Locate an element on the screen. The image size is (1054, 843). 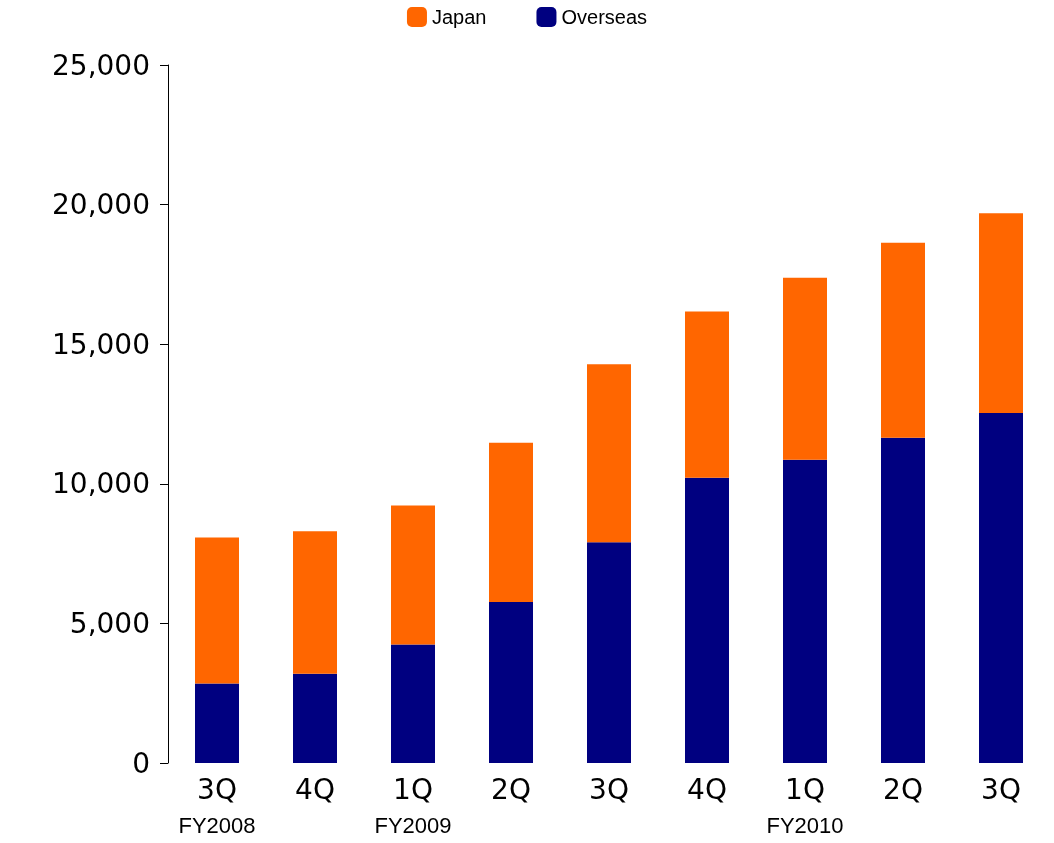
y-tick-label: 5,000 is located at coordinates (109, 623).